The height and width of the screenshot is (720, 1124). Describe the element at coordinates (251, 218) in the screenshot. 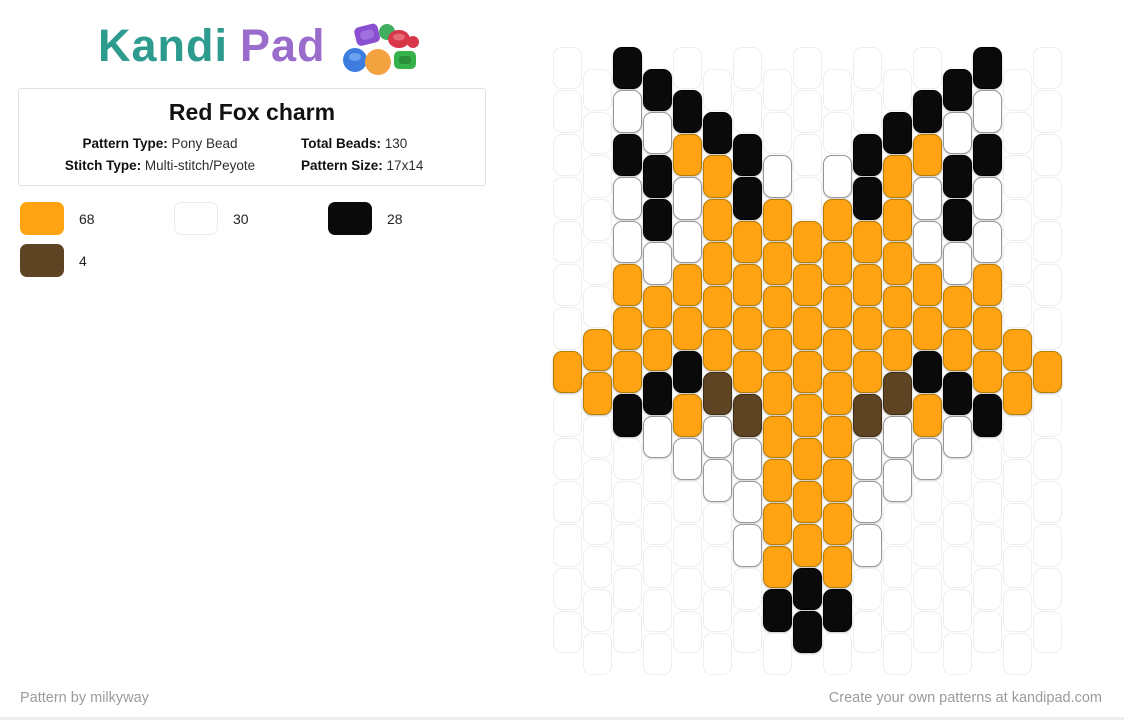

I see `legend-item-white: 30` at that location.